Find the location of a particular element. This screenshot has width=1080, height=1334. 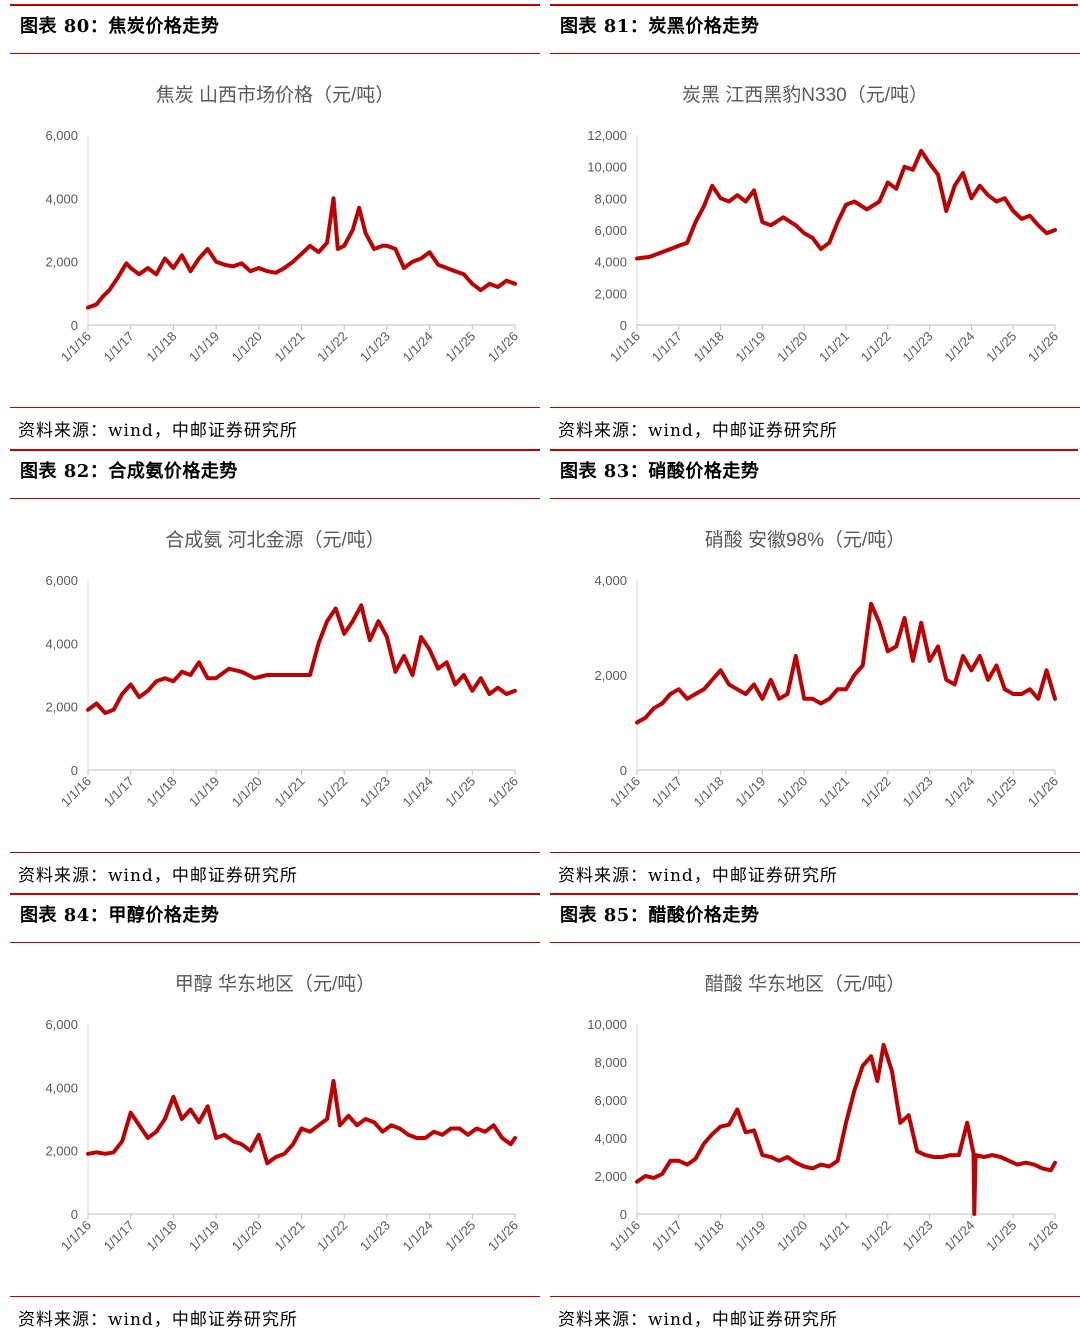

figure-title: 图表 80：焦炭价格走势 is located at coordinates (120, 26).